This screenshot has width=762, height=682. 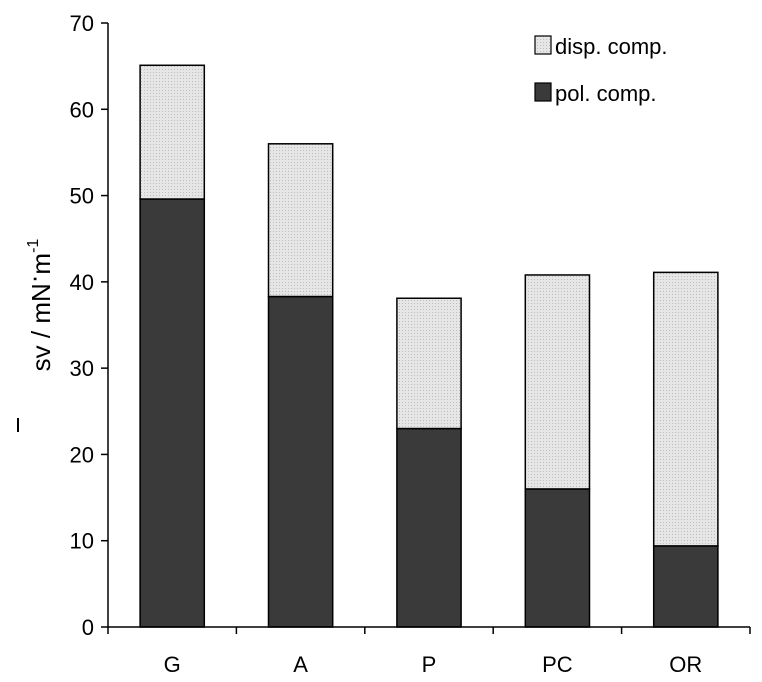 What do you see at coordinates (429, 363) in the screenshot?
I see `bar-disp-p` at bounding box center [429, 363].